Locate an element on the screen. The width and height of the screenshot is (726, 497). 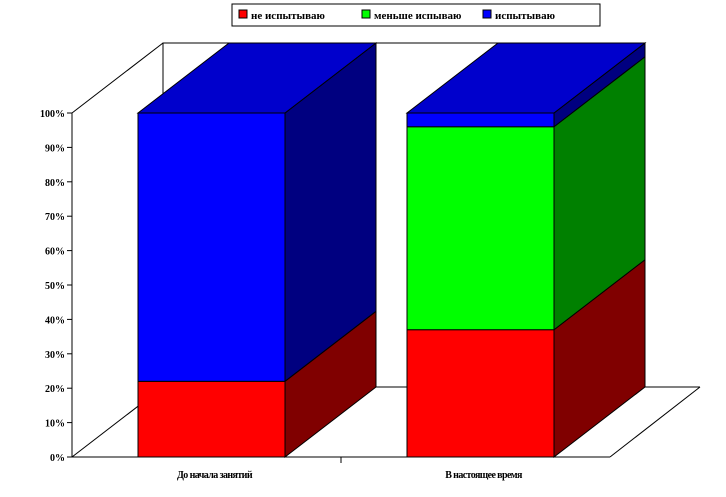
y-tick-label: 0% is located at coordinates (57, 458).